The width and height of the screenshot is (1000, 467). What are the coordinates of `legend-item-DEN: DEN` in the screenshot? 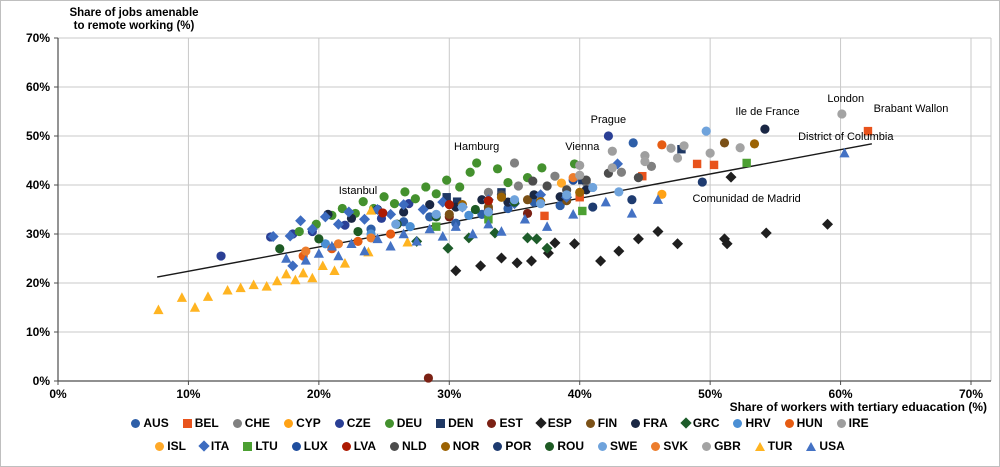 It's located at (454, 423).